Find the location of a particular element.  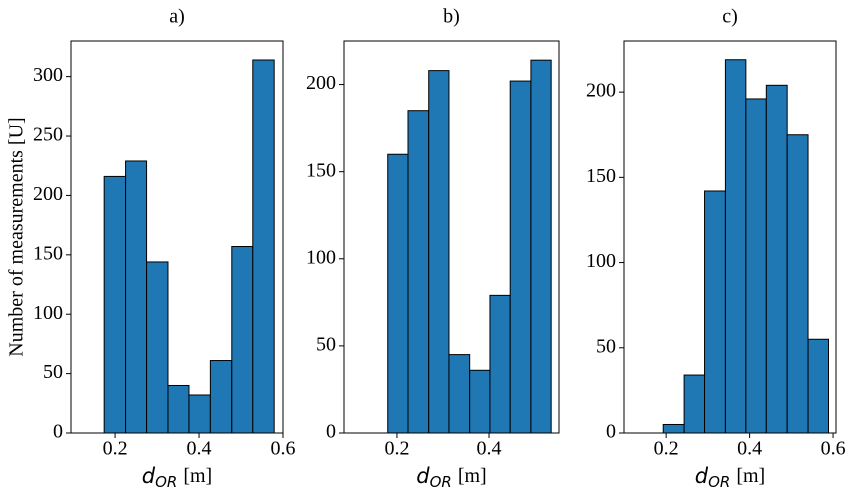

y-tick-label: 250 is located at coordinates (48, 135).